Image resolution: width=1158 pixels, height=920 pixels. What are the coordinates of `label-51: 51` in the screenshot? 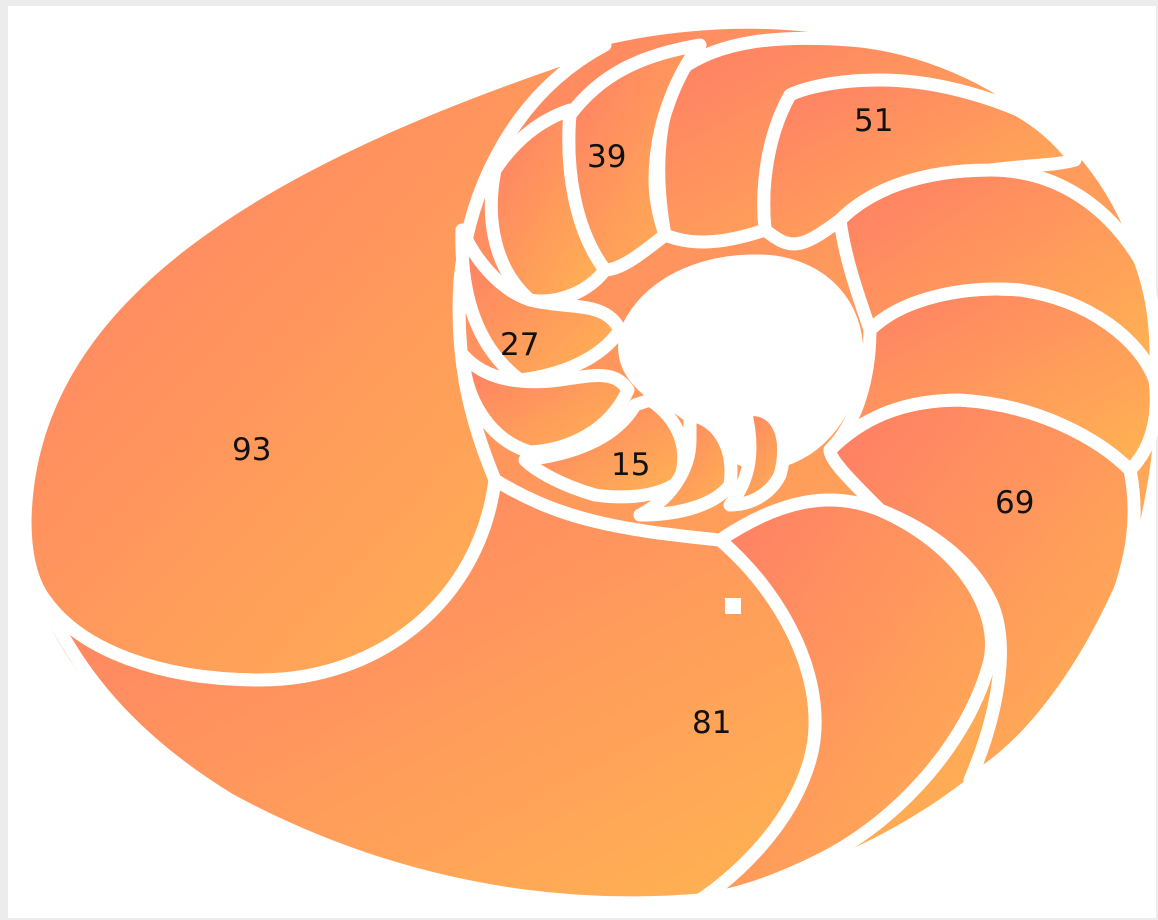 It's located at (873, 121).